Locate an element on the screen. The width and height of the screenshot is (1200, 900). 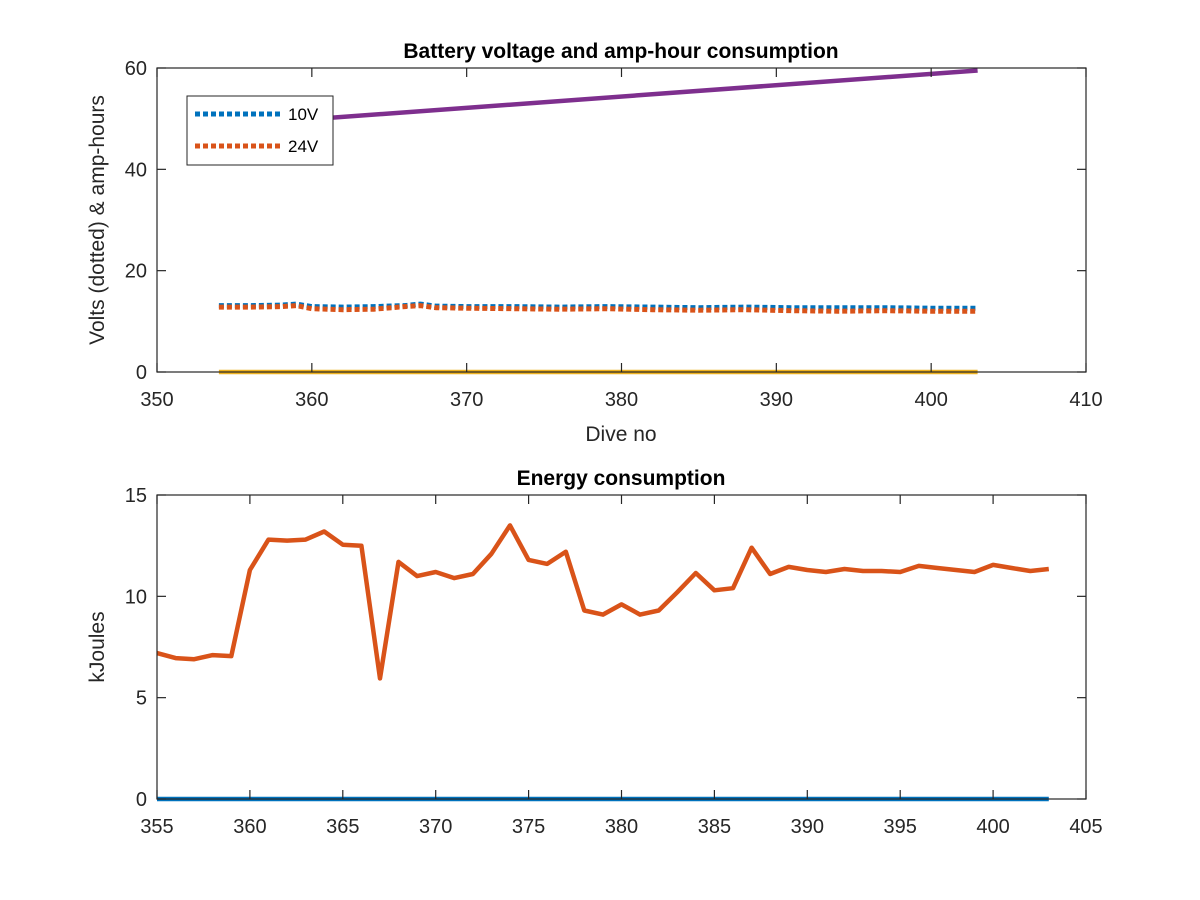
top-x-tick-label: 360 is located at coordinates (311, 400).